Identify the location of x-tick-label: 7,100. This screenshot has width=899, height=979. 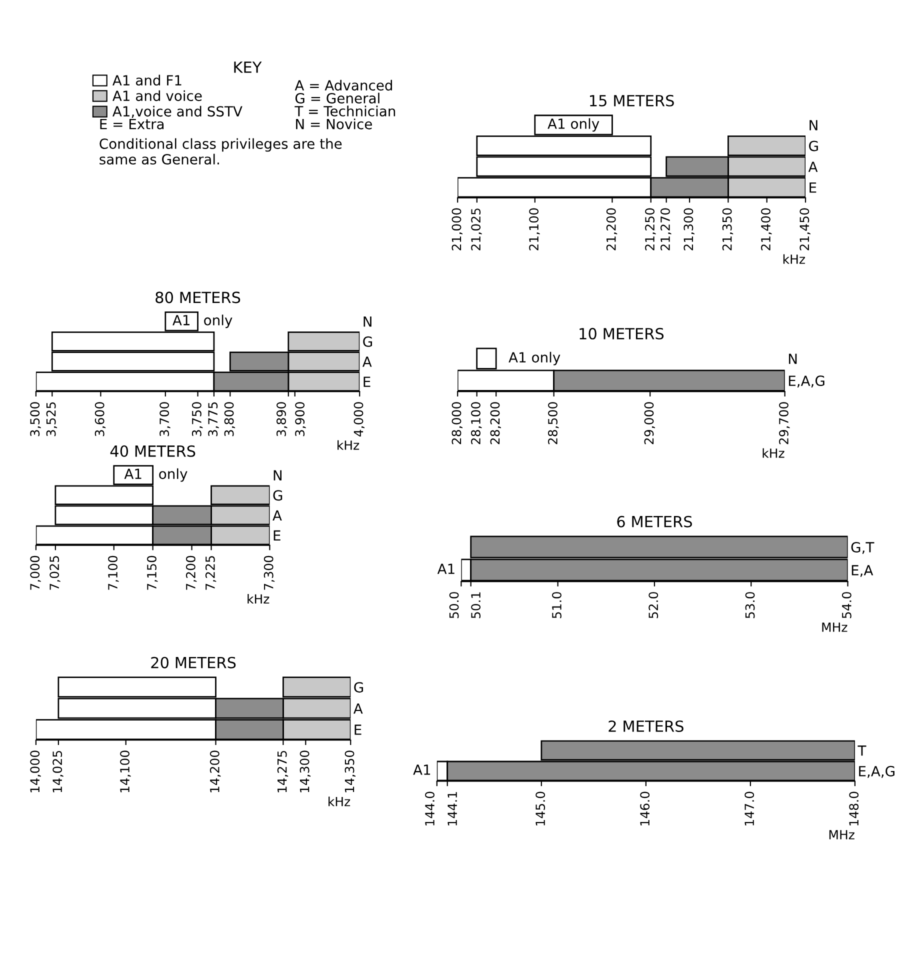
(113, 573).